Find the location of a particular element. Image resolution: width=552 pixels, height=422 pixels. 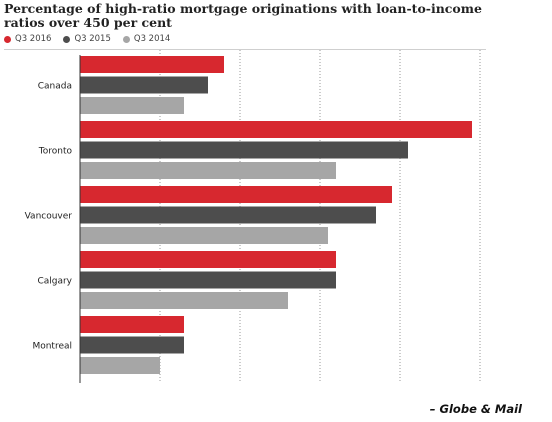

bar-canada-q3-2015 is located at coordinates (144, 85).